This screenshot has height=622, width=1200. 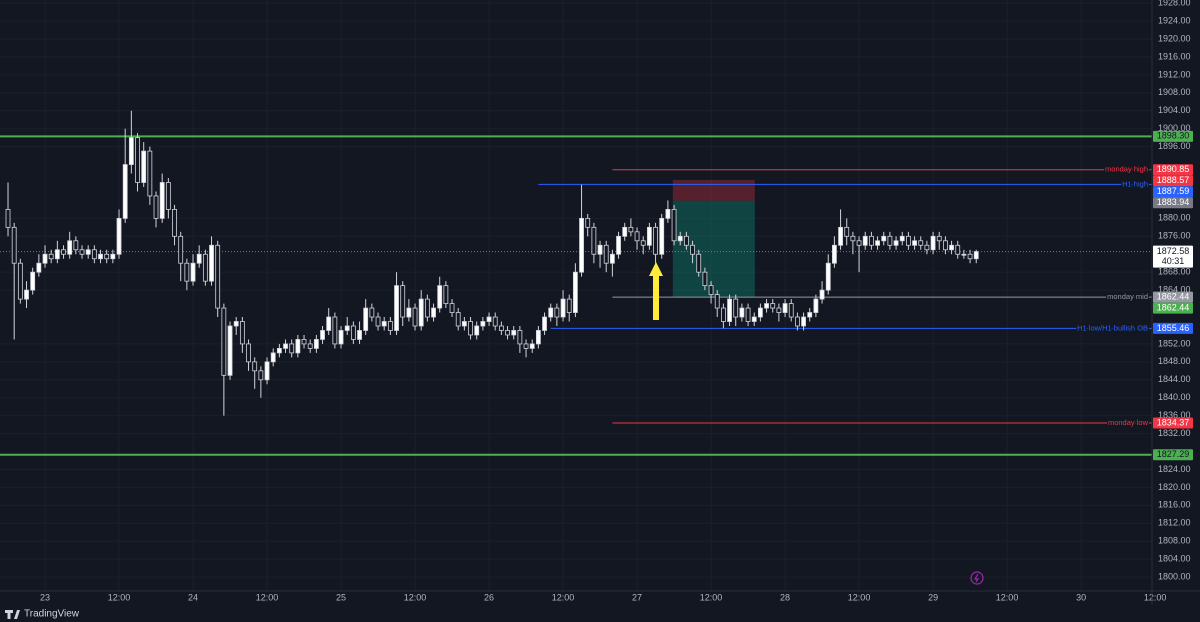 What do you see at coordinates (1173, 136) in the screenshot?
I see `price-tag-label: 1898.30` at bounding box center [1173, 136].